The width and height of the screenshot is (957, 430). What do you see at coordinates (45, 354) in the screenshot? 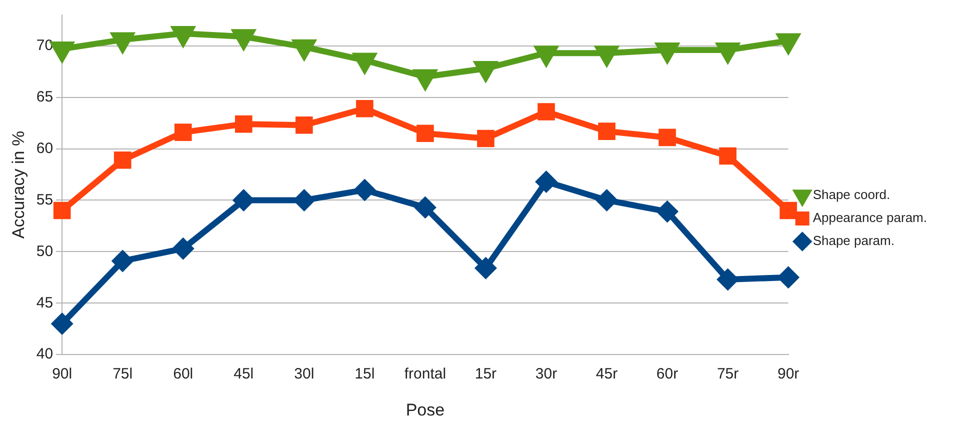
I see `y-tick-label: 40` at bounding box center [45, 354].